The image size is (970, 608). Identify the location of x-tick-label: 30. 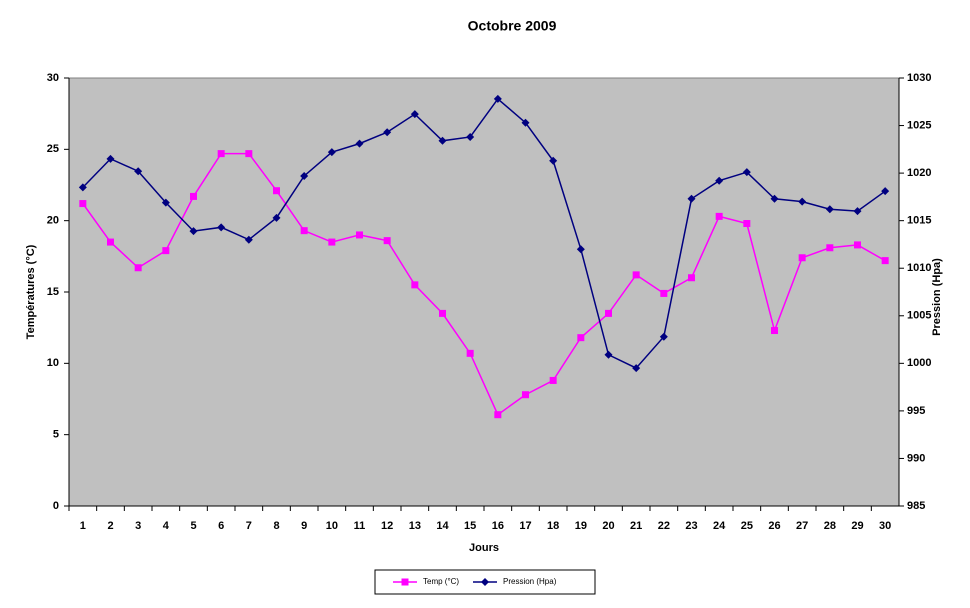
(885, 526).